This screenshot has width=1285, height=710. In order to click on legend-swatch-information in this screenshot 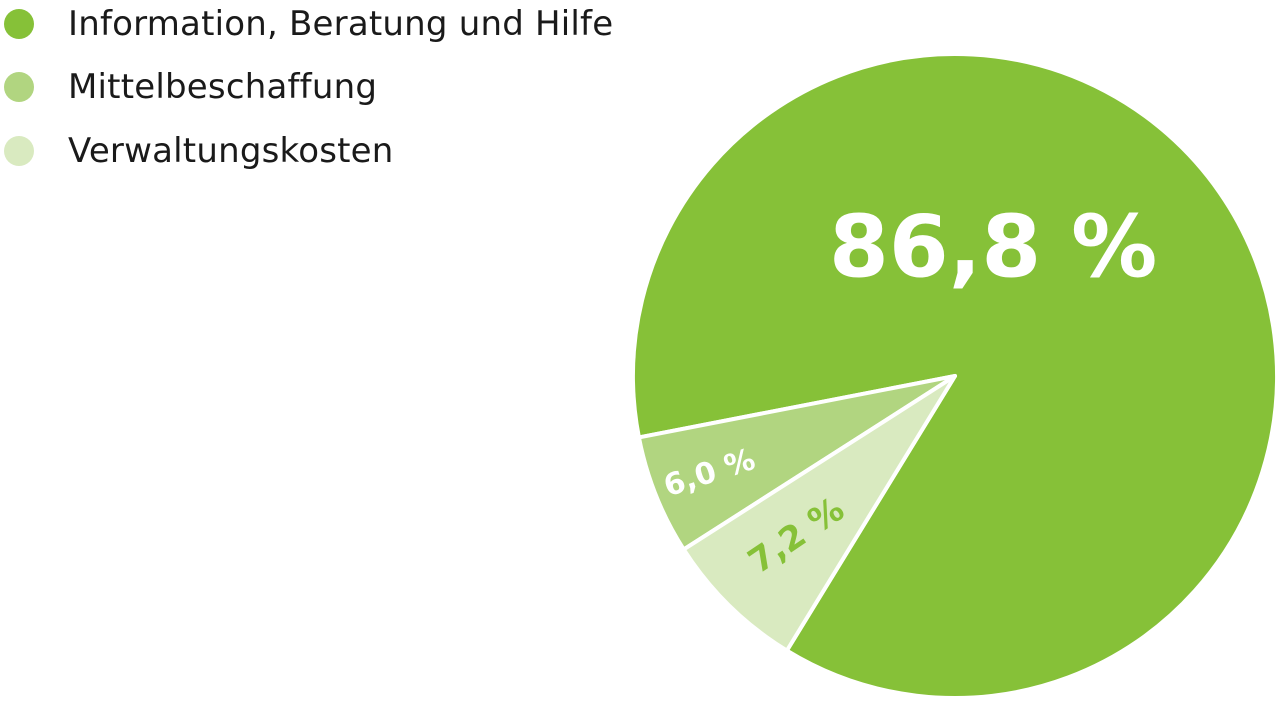, I will do `click(19, 24)`.